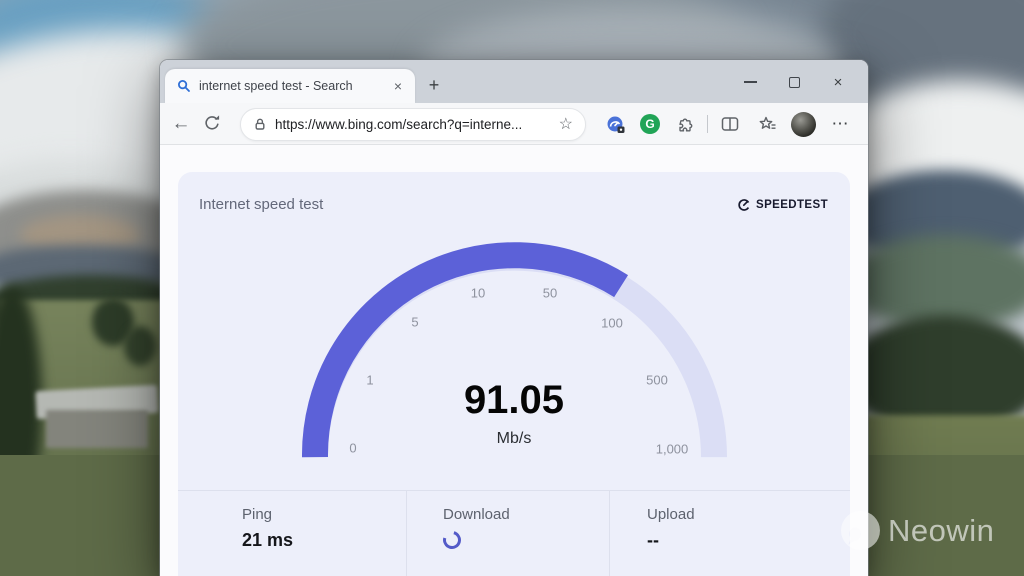 This screenshot has height=576, width=1024. I want to click on neowin-watermark: Neowin, so click(917, 530).